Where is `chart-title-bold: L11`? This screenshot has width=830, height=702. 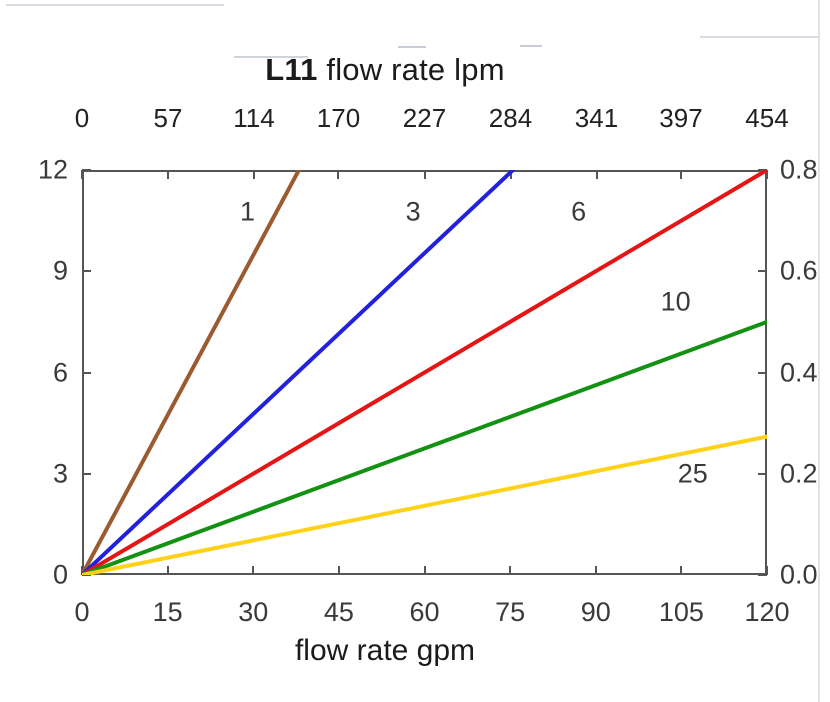 chart-title-bold: L11 is located at coordinates (291, 69).